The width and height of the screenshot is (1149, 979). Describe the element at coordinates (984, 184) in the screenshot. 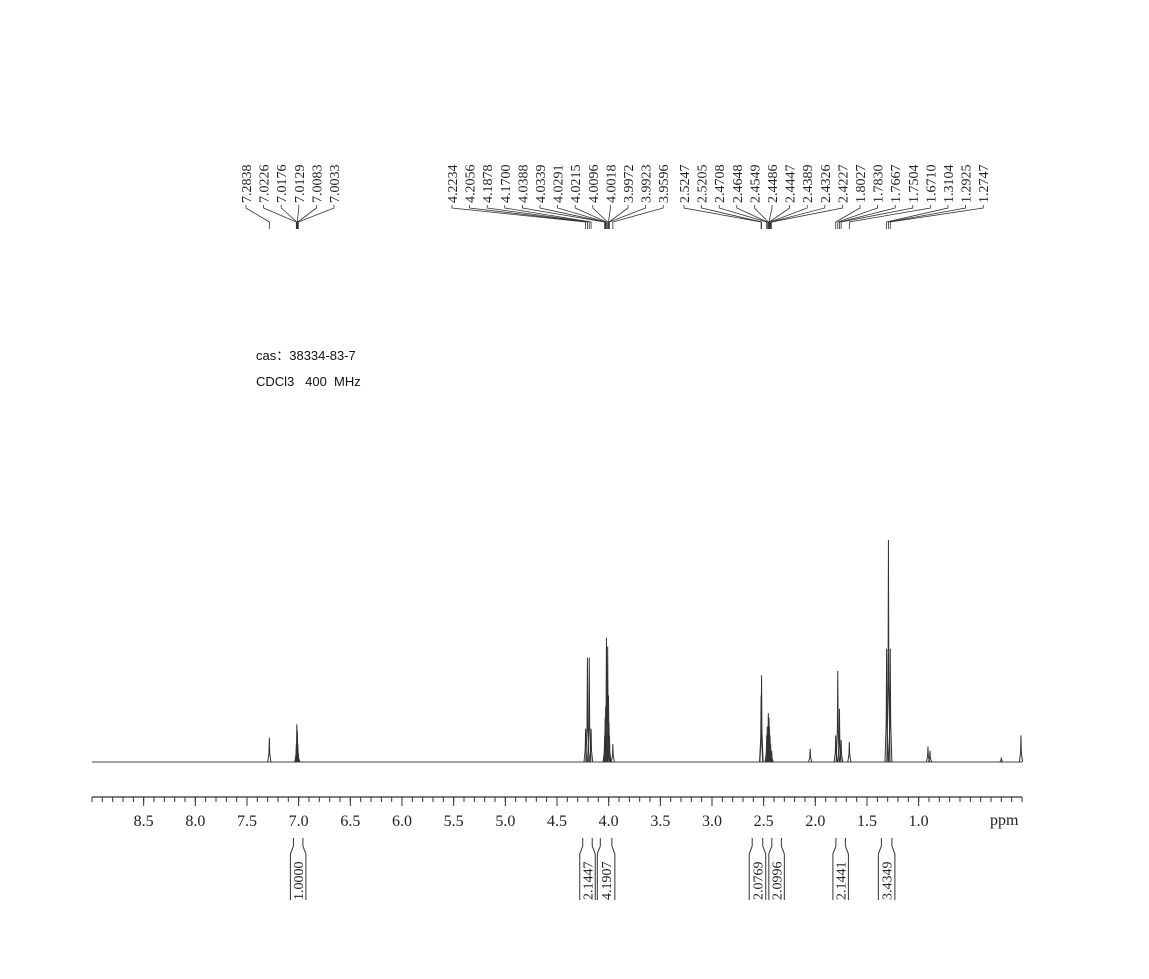

I see `peak-label: 1.2747` at that location.